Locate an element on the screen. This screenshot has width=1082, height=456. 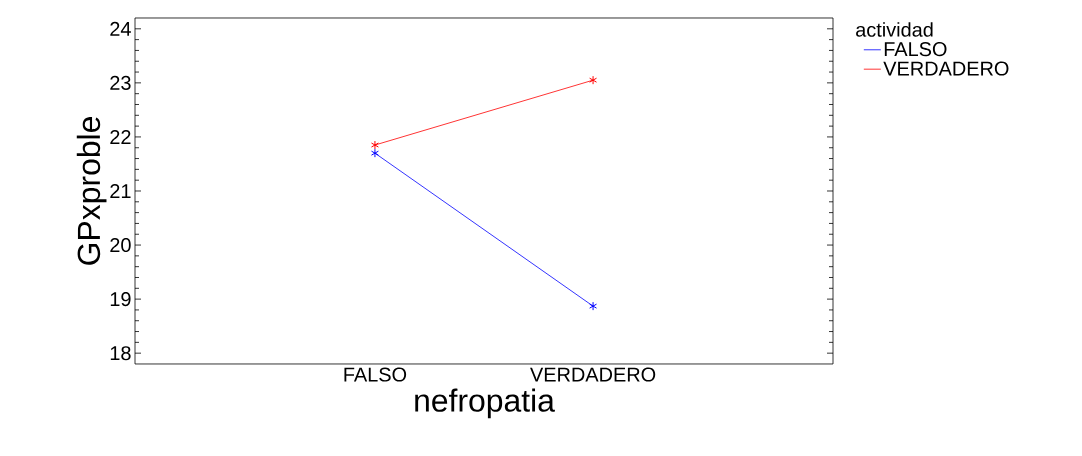
y-tick-label: 22 is located at coordinates (120, 136).